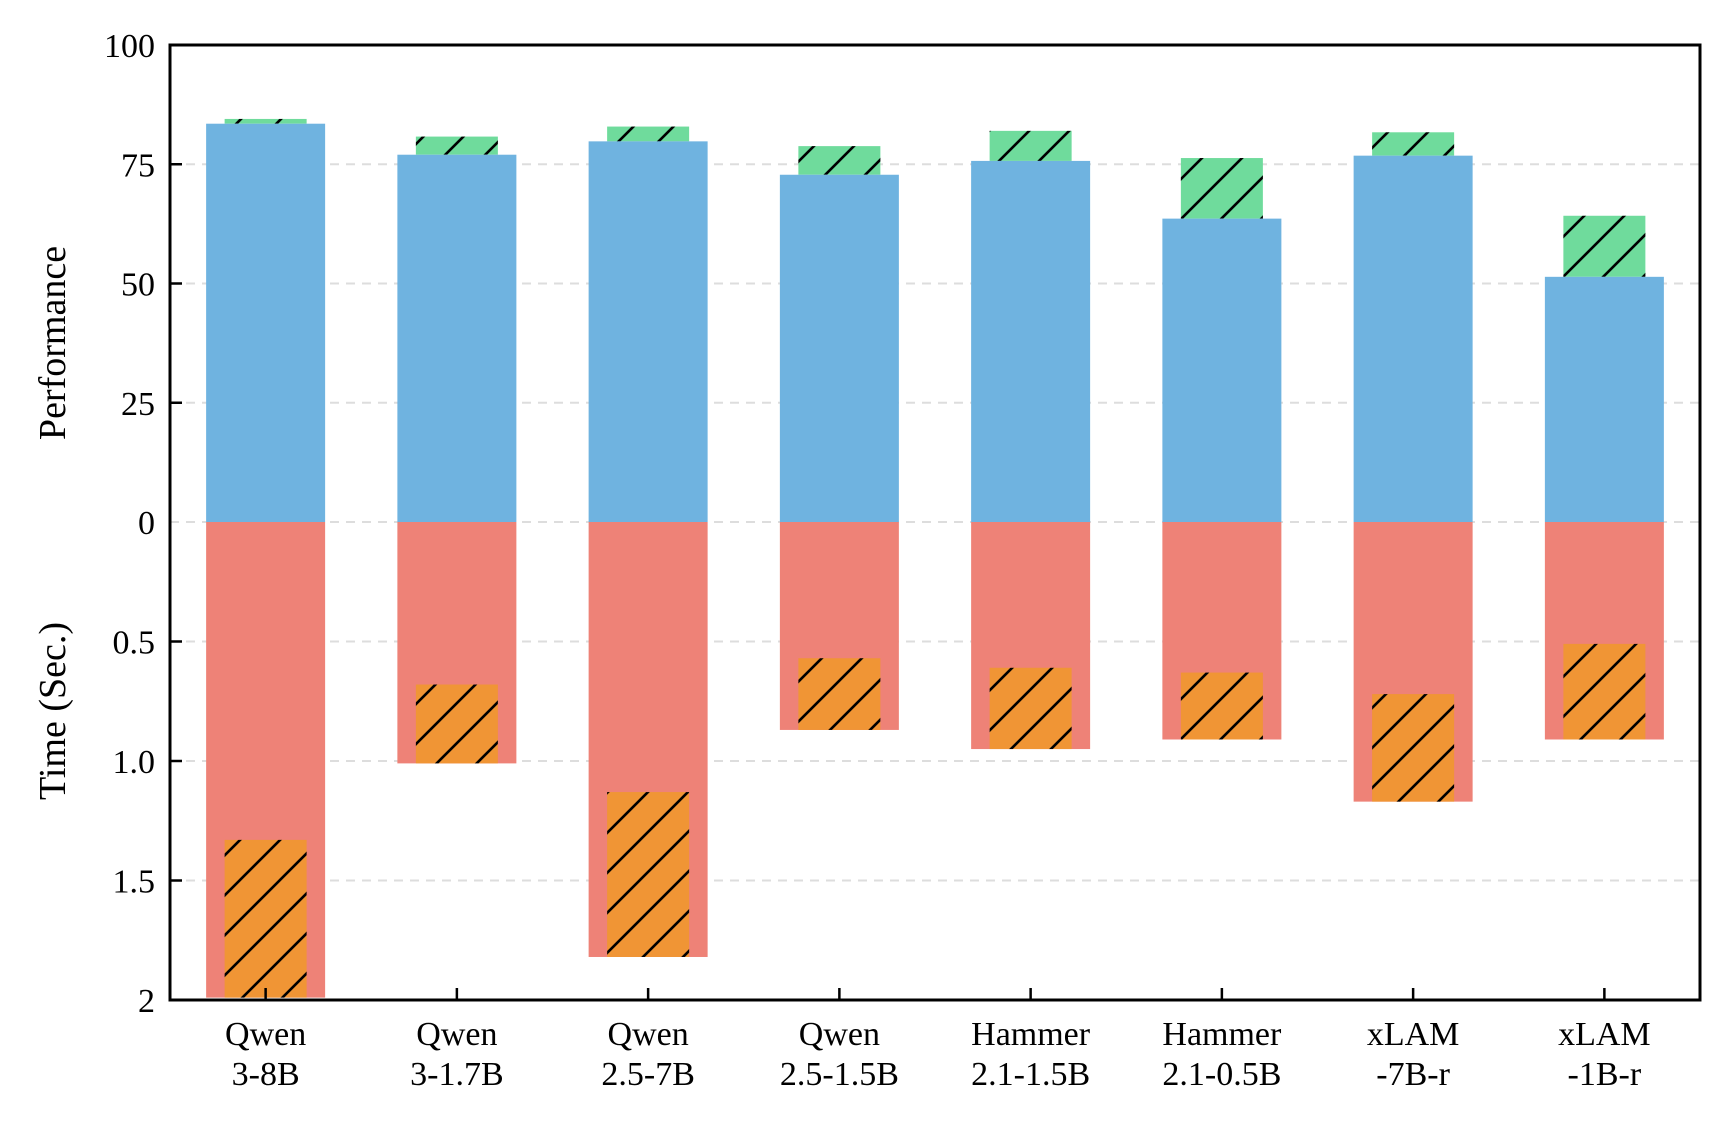 The height and width of the screenshot is (1122, 1726). What do you see at coordinates (1030, 1074) in the screenshot?
I see `x-tick-label: 2.1-1.5B` at bounding box center [1030, 1074].